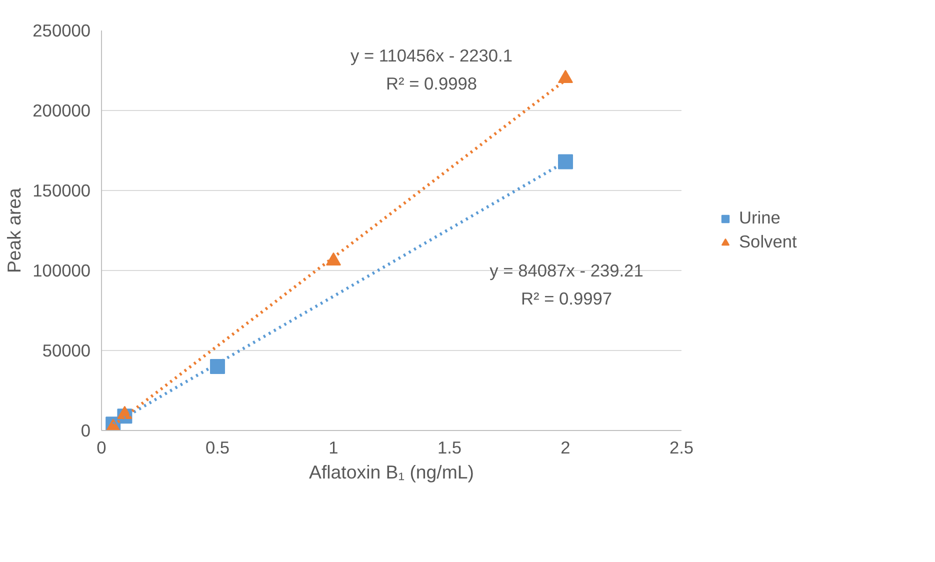  Describe the element at coordinates (565, 448) in the screenshot. I see `x-tick-label: 2` at that location.